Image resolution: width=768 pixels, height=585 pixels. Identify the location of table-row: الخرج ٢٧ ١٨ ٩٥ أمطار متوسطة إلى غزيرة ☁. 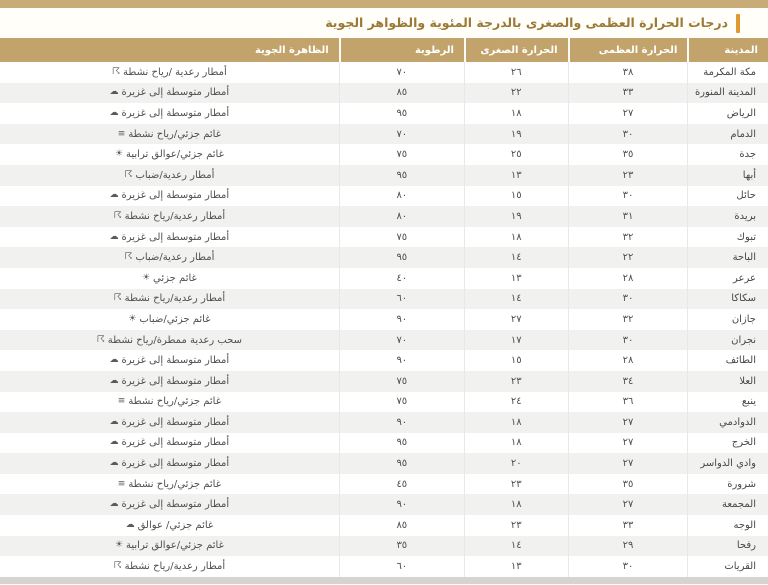
(384, 443).